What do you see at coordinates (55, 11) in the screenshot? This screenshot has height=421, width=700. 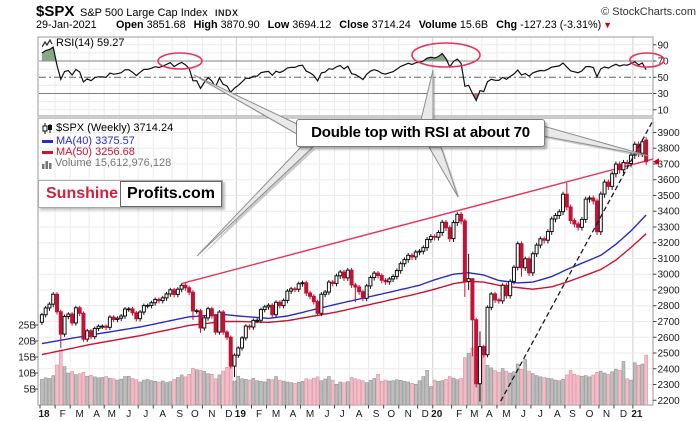 I see `ticker-symbol: $SPX` at bounding box center [55, 11].